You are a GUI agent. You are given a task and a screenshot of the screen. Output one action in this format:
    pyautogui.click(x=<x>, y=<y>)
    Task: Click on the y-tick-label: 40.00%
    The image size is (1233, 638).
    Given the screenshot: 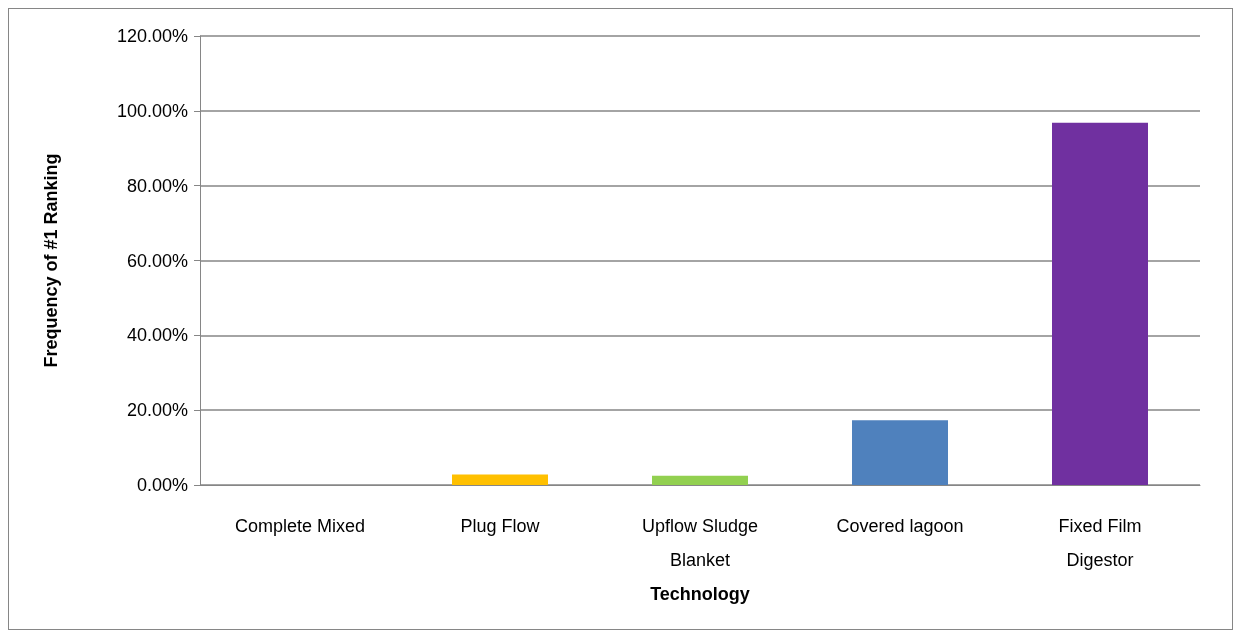 What is the action you would take?
    pyautogui.click(x=157, y=335)
    